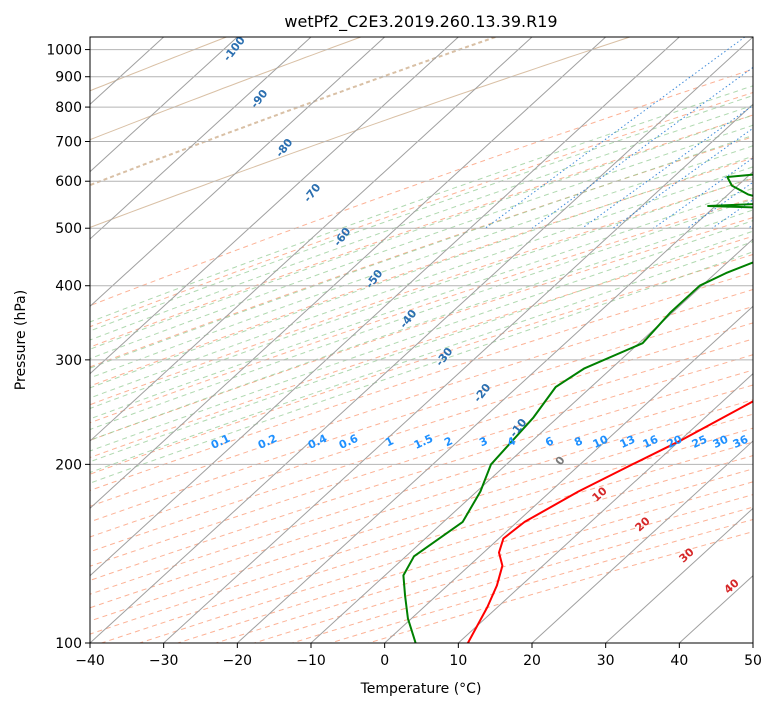 The height and width of the screenshot is (708, 775). I want to click on y-tick-label: 500, so click(68, 229).